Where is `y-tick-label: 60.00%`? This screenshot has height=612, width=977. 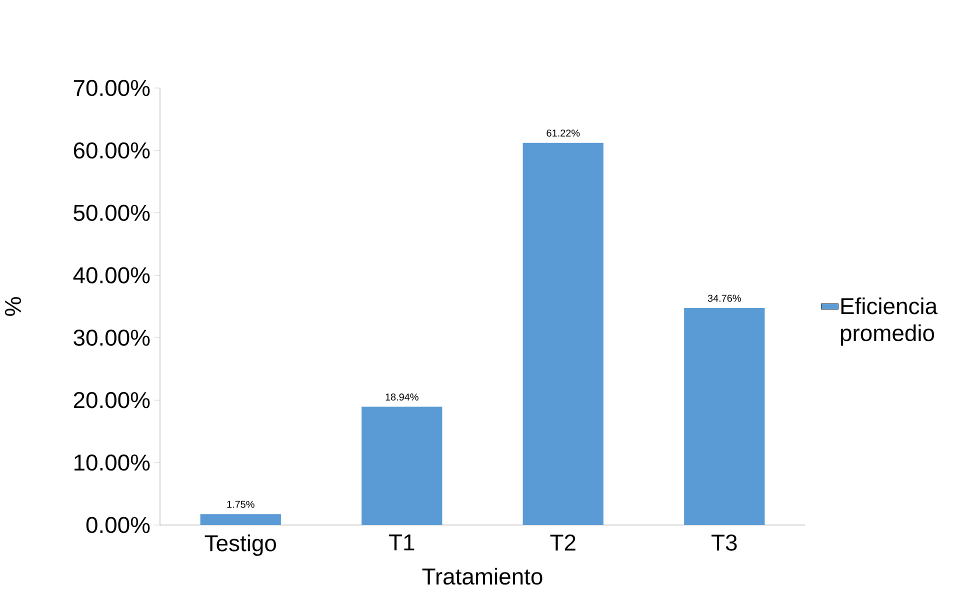 y-tick-label: 60.00% is located at coordinates (112, 150).